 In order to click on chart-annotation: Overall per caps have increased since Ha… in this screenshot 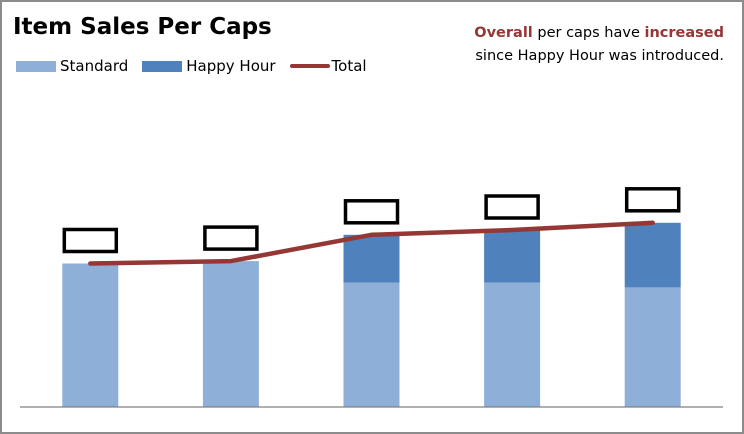, I will do `click(599, 45)`.